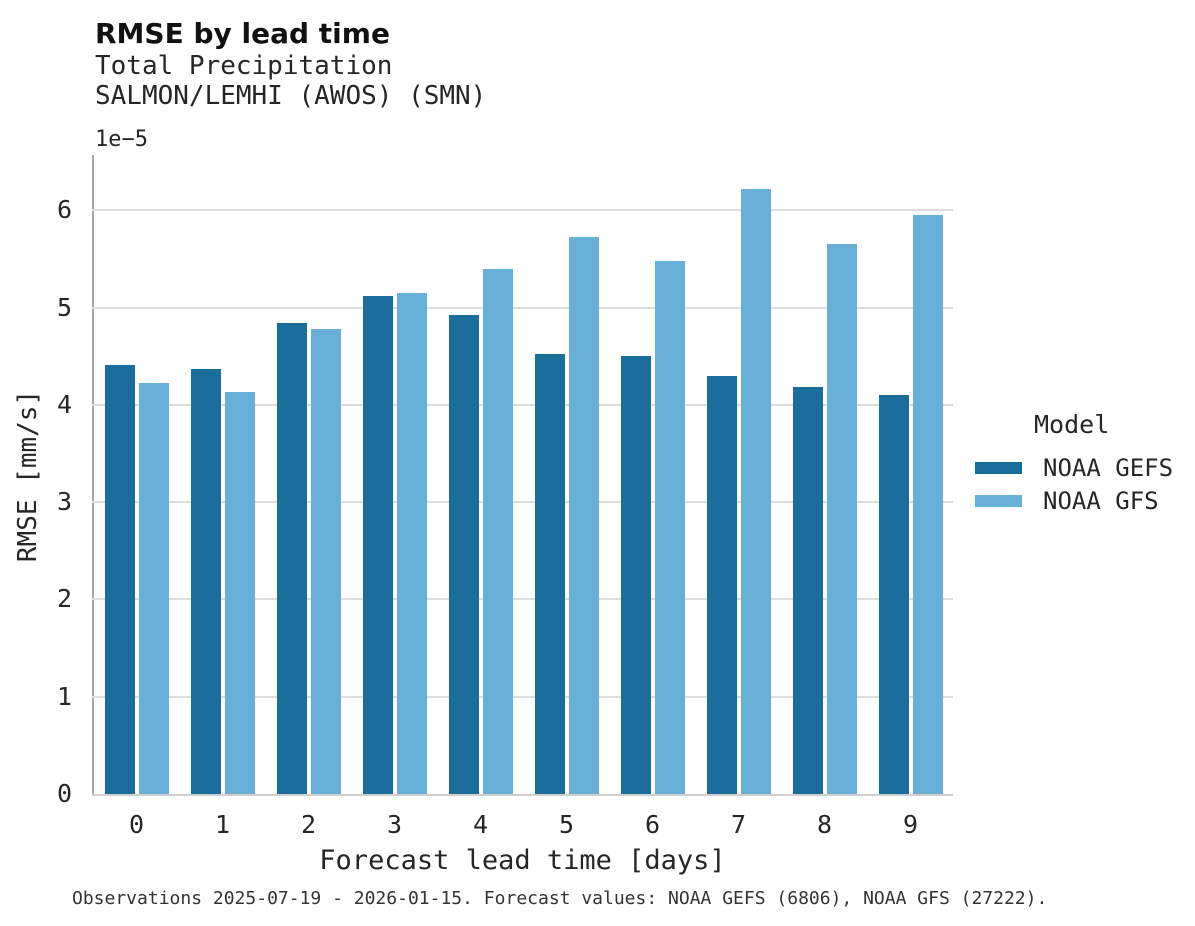 The width and height of the screenshot is (1195, 926). I want to click on bar-noaa-gefs-day8, so click(807, 590).